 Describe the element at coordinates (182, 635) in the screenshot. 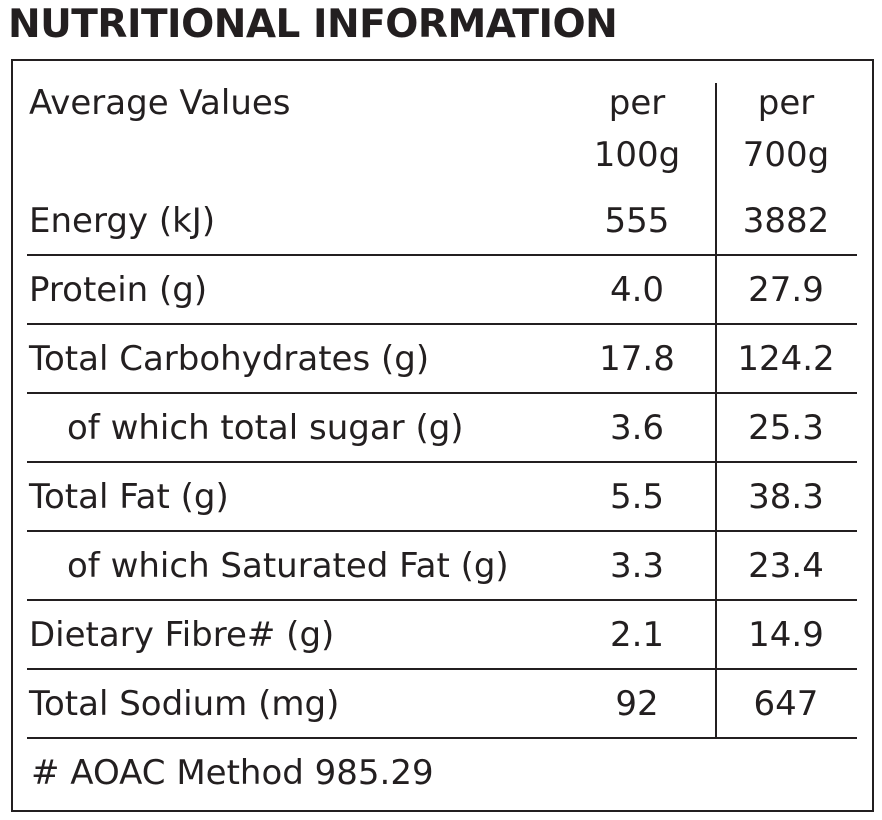

I see `row-label-fibre: Dietary Fibre# (g)` at that location.